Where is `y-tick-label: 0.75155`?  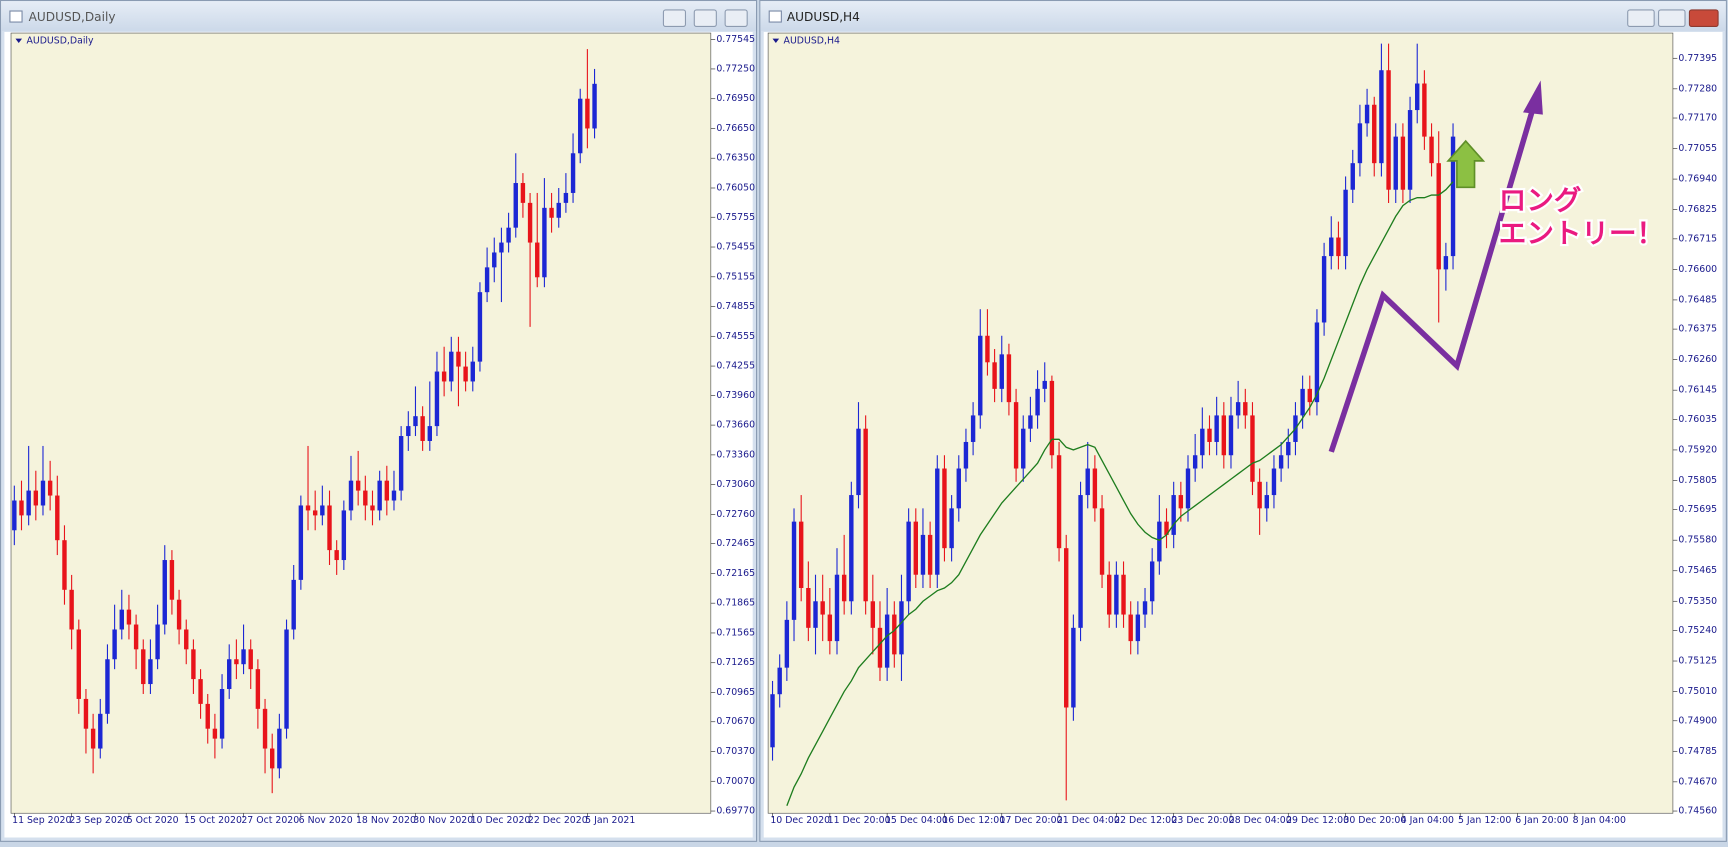 y-tick-label: 0.75155 is located at coordinates (735, 276).